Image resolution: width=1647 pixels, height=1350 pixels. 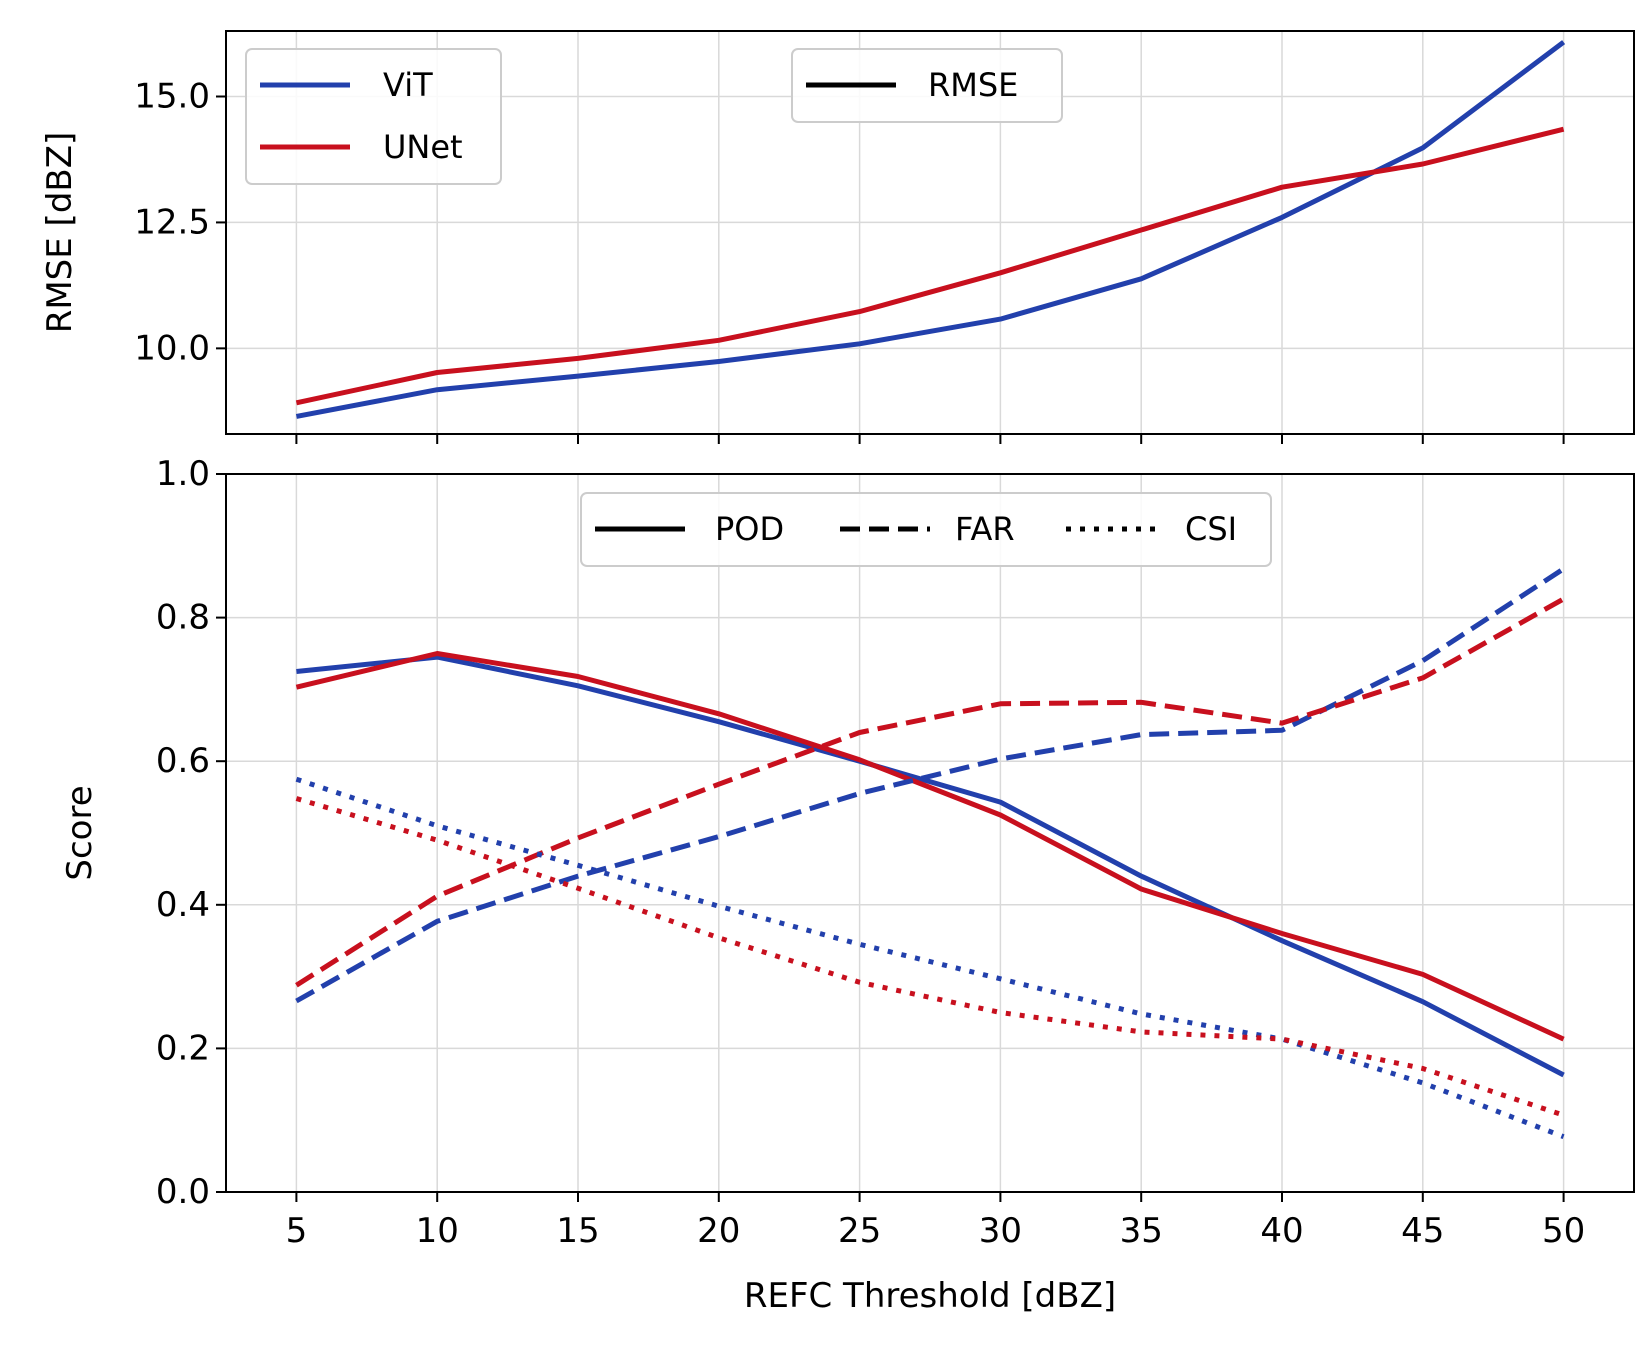 What do you see at coordinates (1211, 529) in the screenshot?
I see `legend-csi-label: CSI` at bounding box center [1211, 529].